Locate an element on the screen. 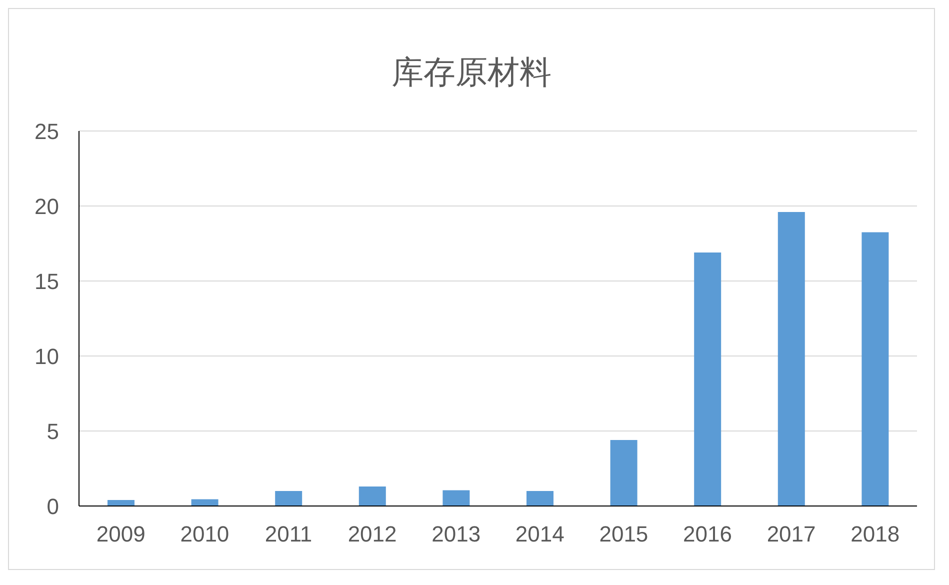 This screenshot has width=949, height=585. x-tick-label: 2015 is located at coordinates (623, 534).